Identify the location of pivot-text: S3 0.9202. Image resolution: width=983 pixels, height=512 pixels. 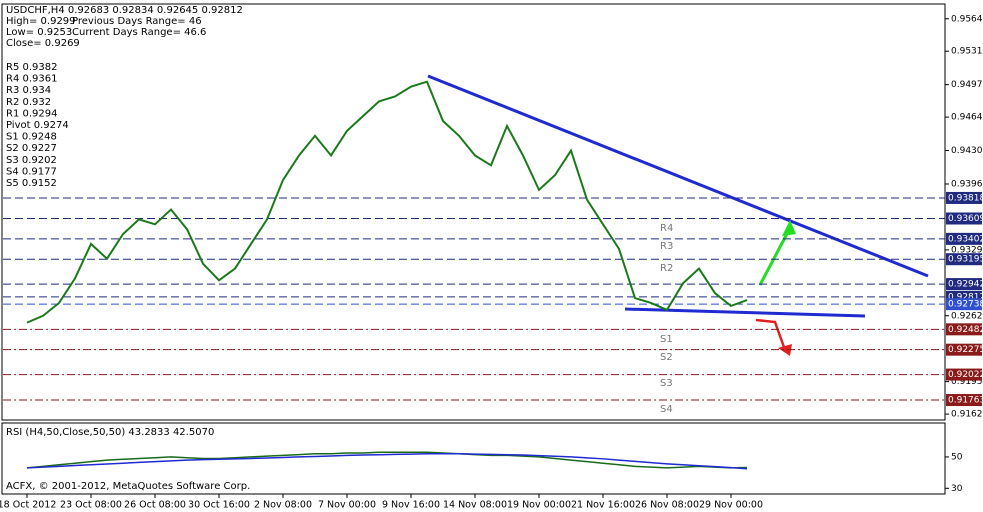
(31, 160).